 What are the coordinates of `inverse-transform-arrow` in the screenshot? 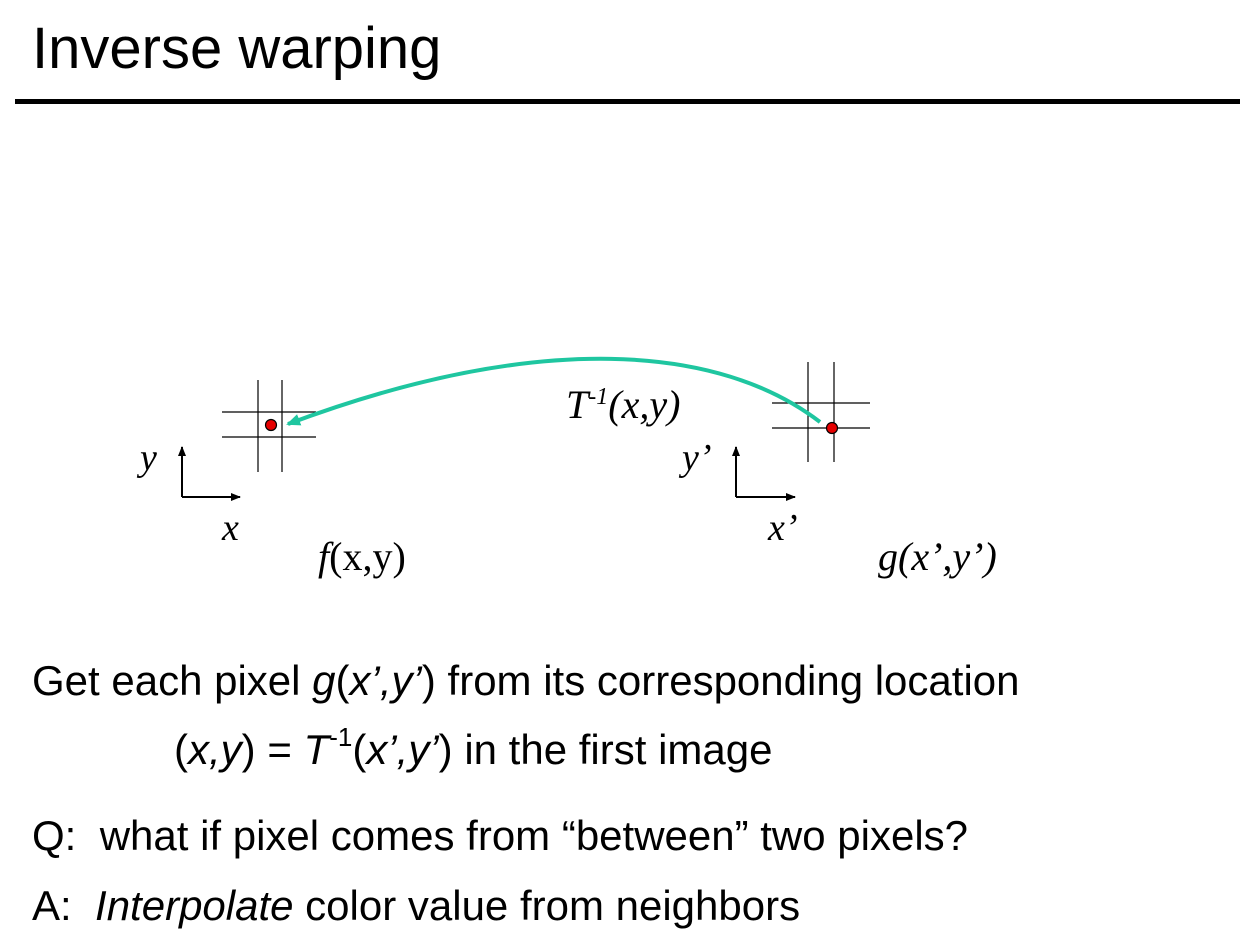 It's located at (554, 391).